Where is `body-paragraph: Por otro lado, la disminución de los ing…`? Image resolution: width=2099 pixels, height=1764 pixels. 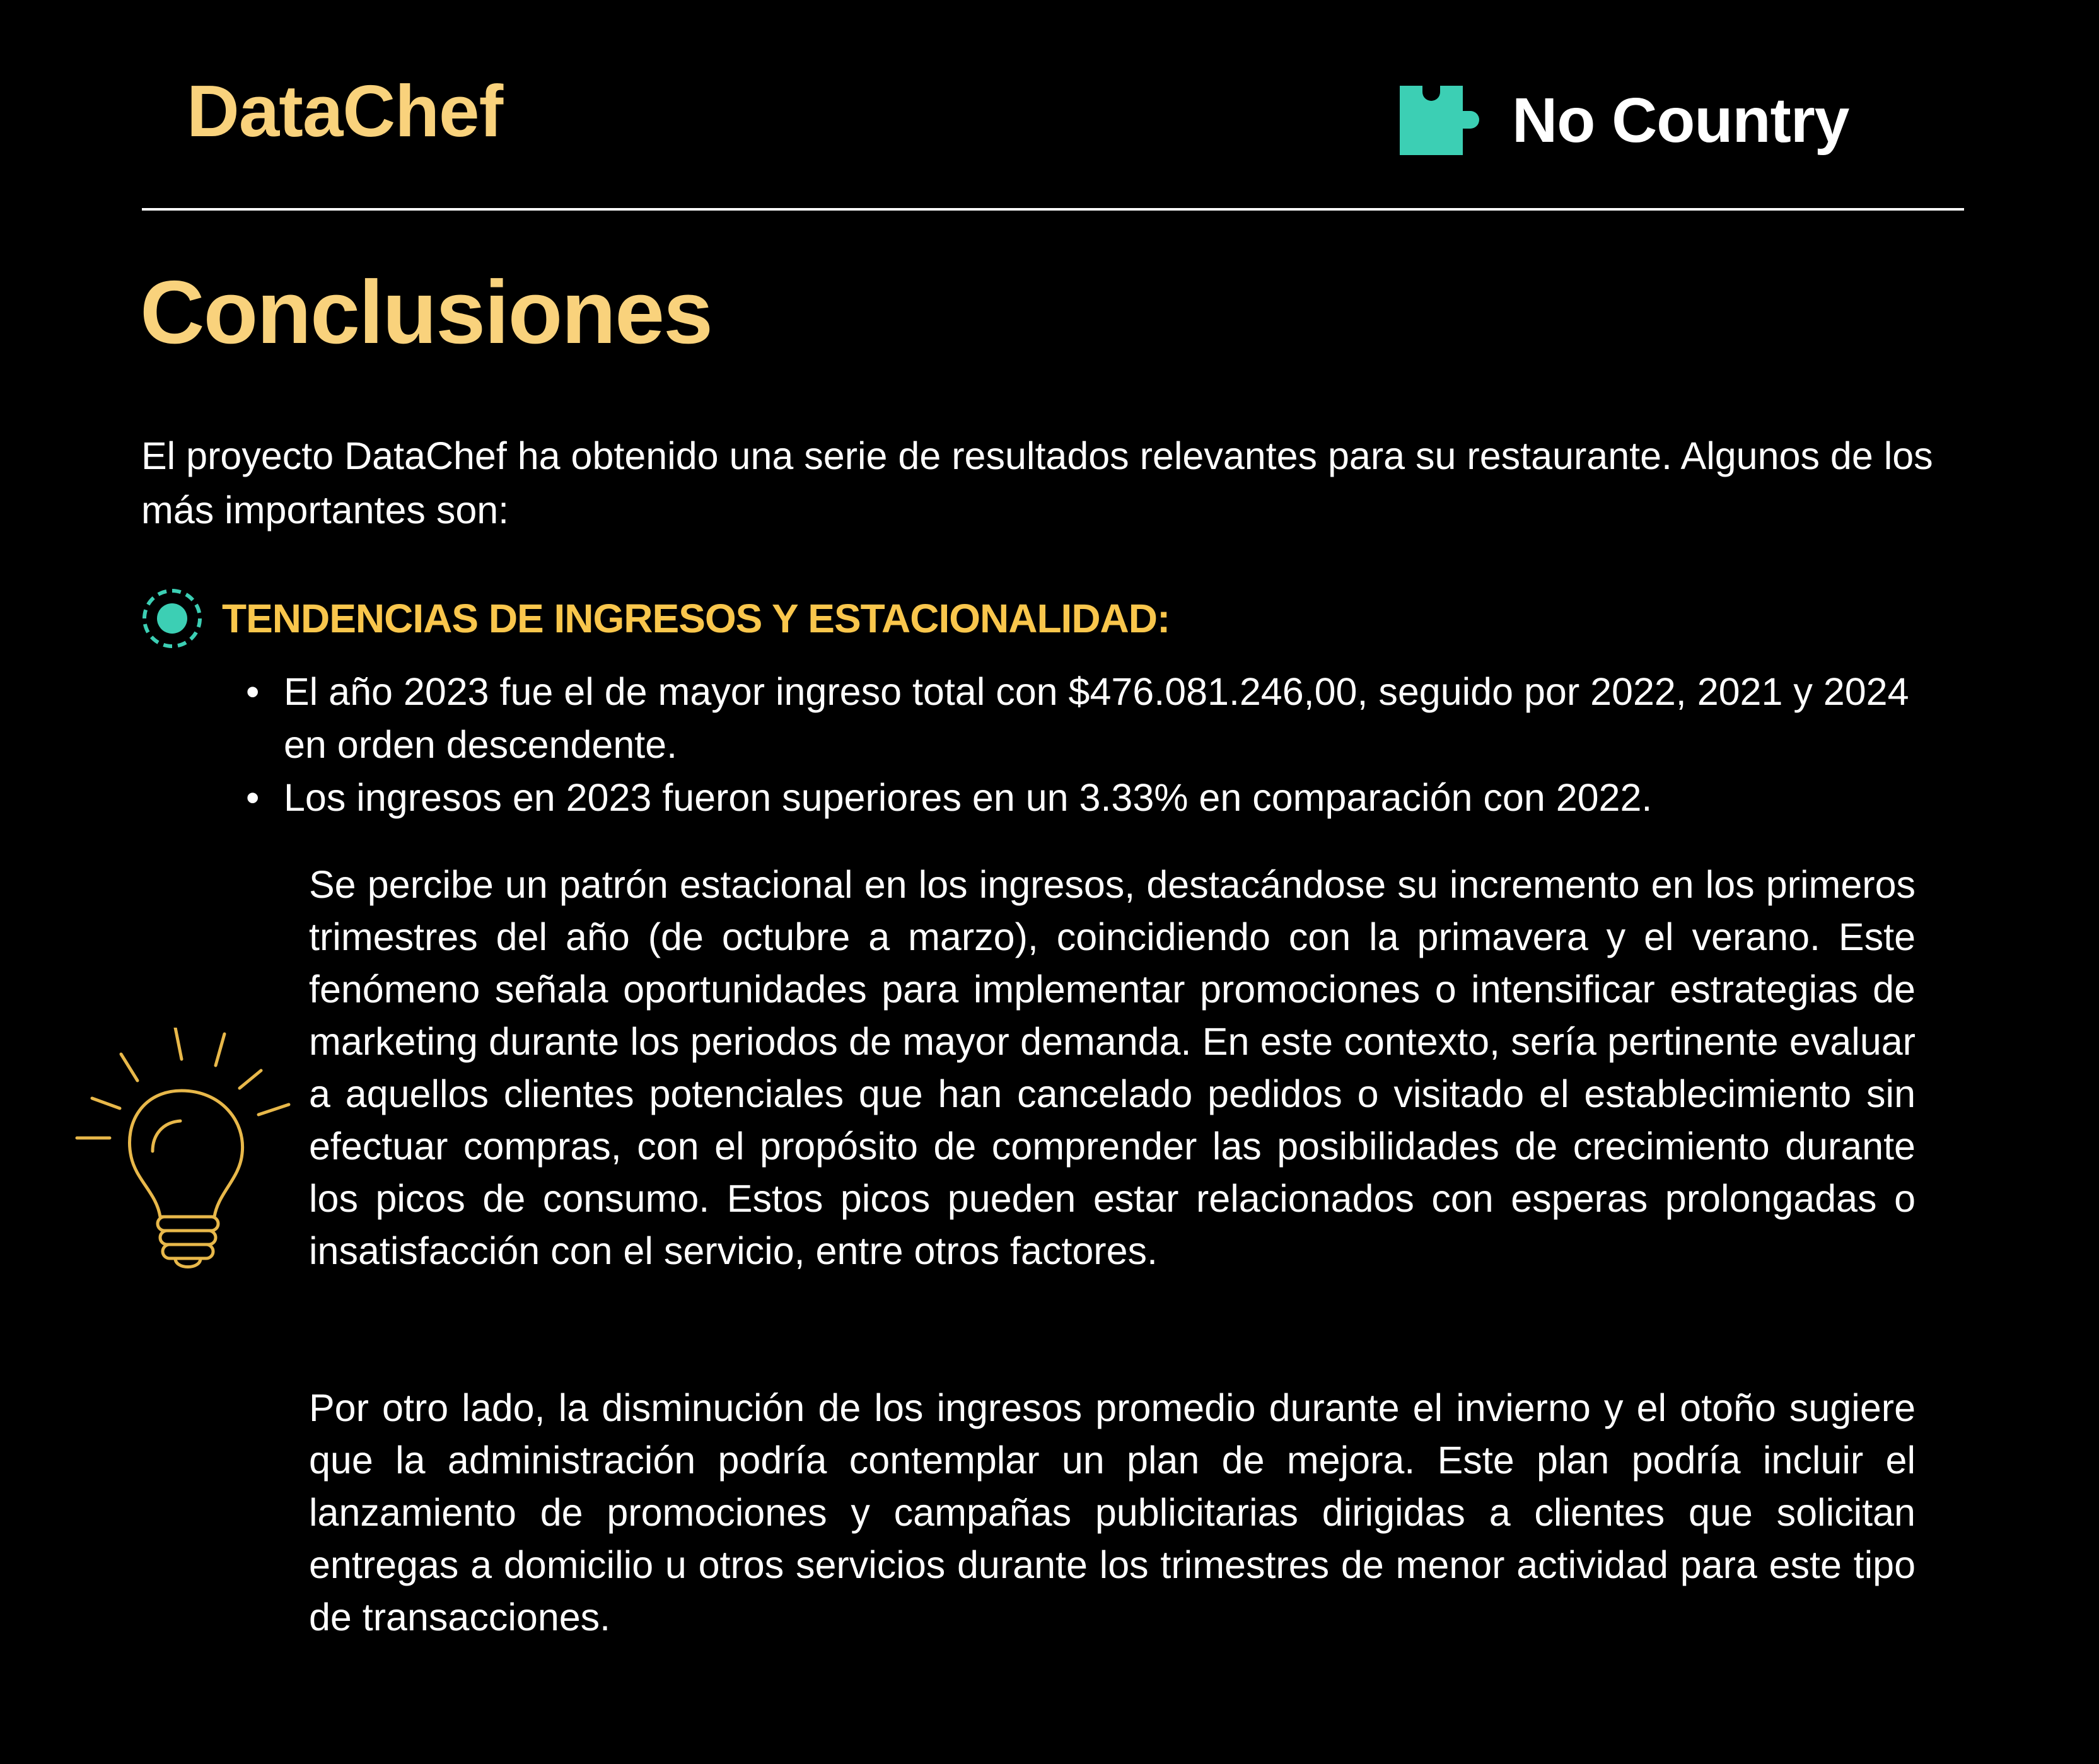 body-paragraph: Por otro lado, la disminución de los ing… is located at coordinates (1112, 1512).